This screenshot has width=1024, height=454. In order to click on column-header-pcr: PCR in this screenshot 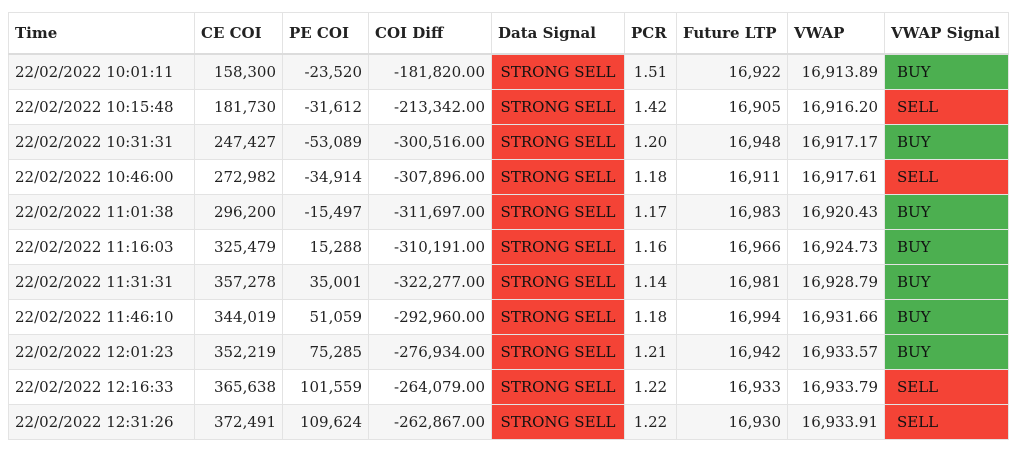, I will do `click(650, 33)`.